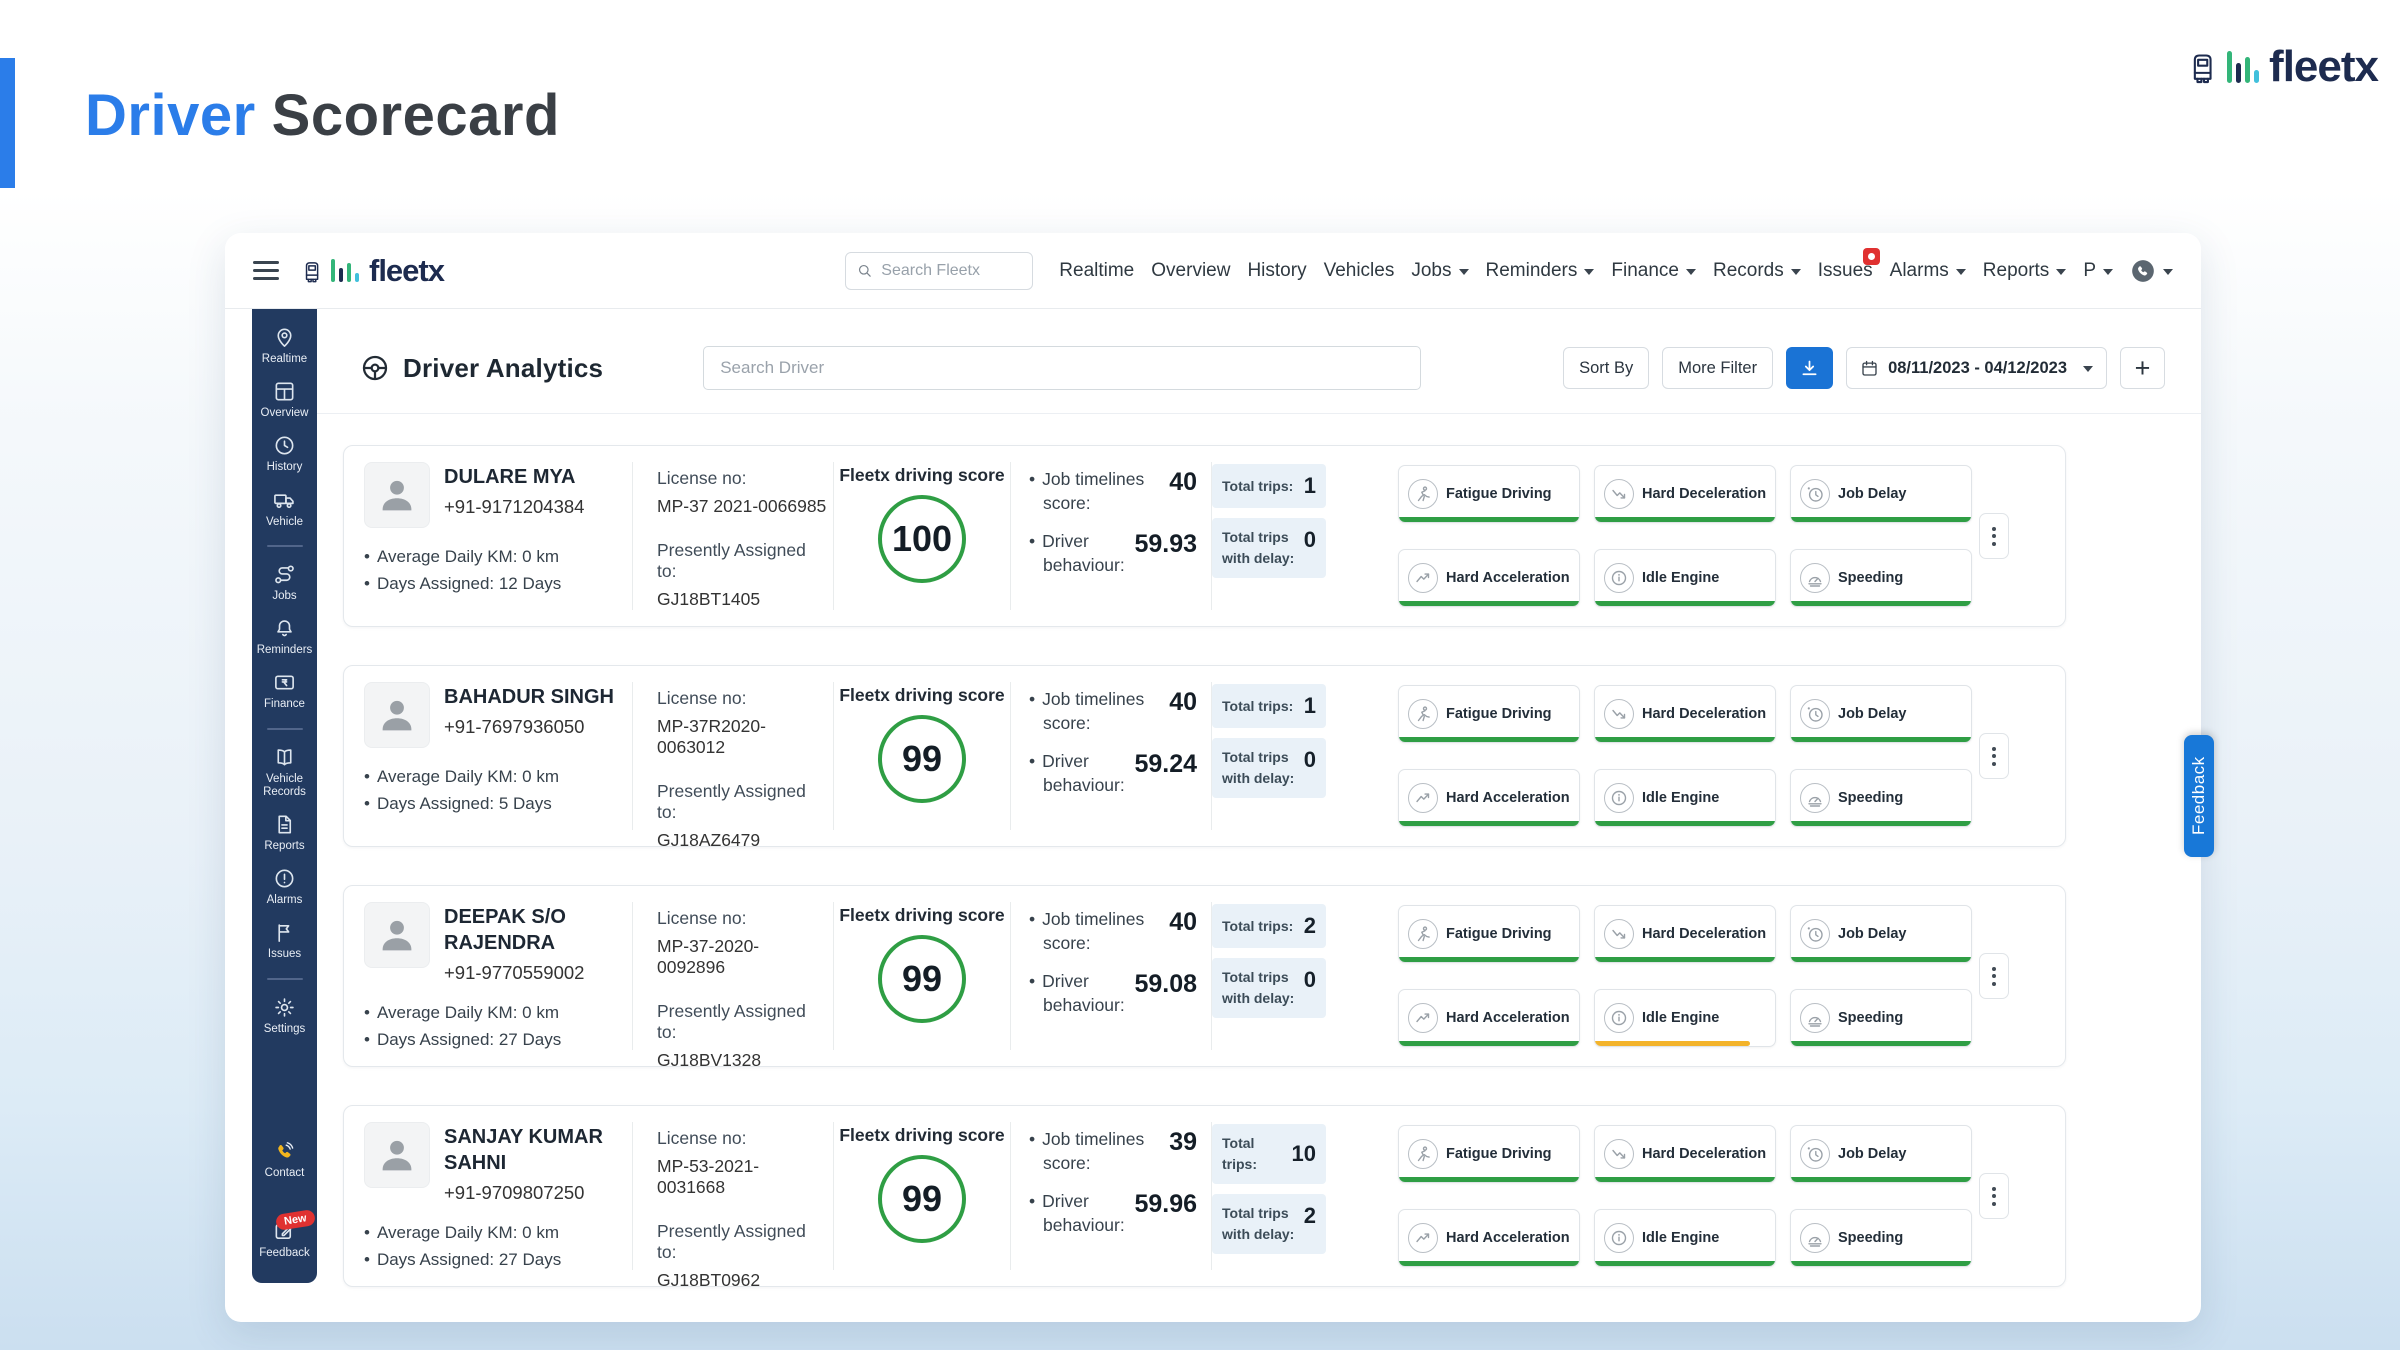 The image size is (2400, 1350). I want to click on driver-behaviour-value: 59.08, so click(1165, 984).